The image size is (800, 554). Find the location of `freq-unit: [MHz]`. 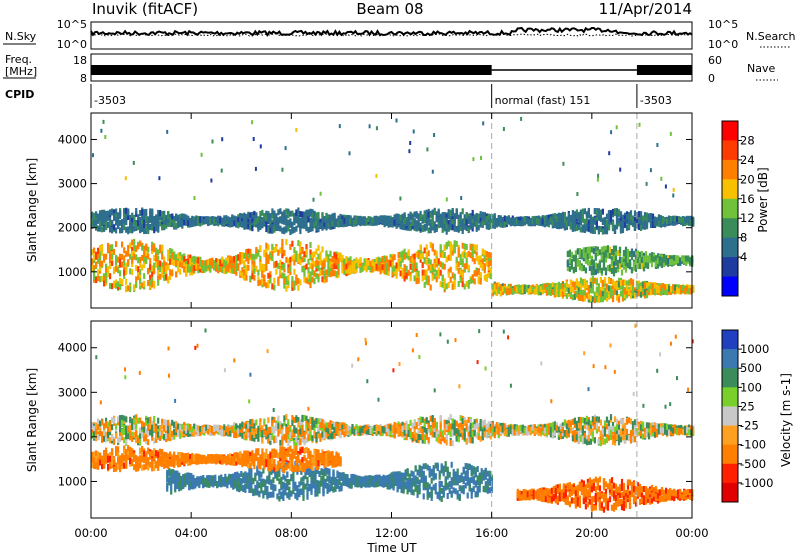

freq-unit: [MHz] is located at coordinates (21, 71).